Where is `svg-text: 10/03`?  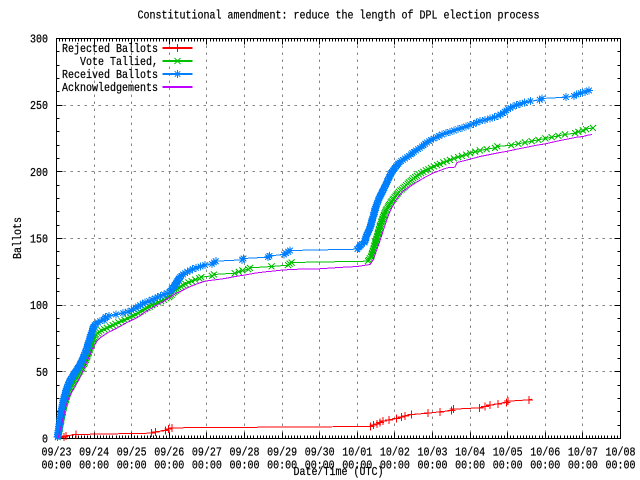
svg-text: 10/03 is located at coordinates (433, 453).